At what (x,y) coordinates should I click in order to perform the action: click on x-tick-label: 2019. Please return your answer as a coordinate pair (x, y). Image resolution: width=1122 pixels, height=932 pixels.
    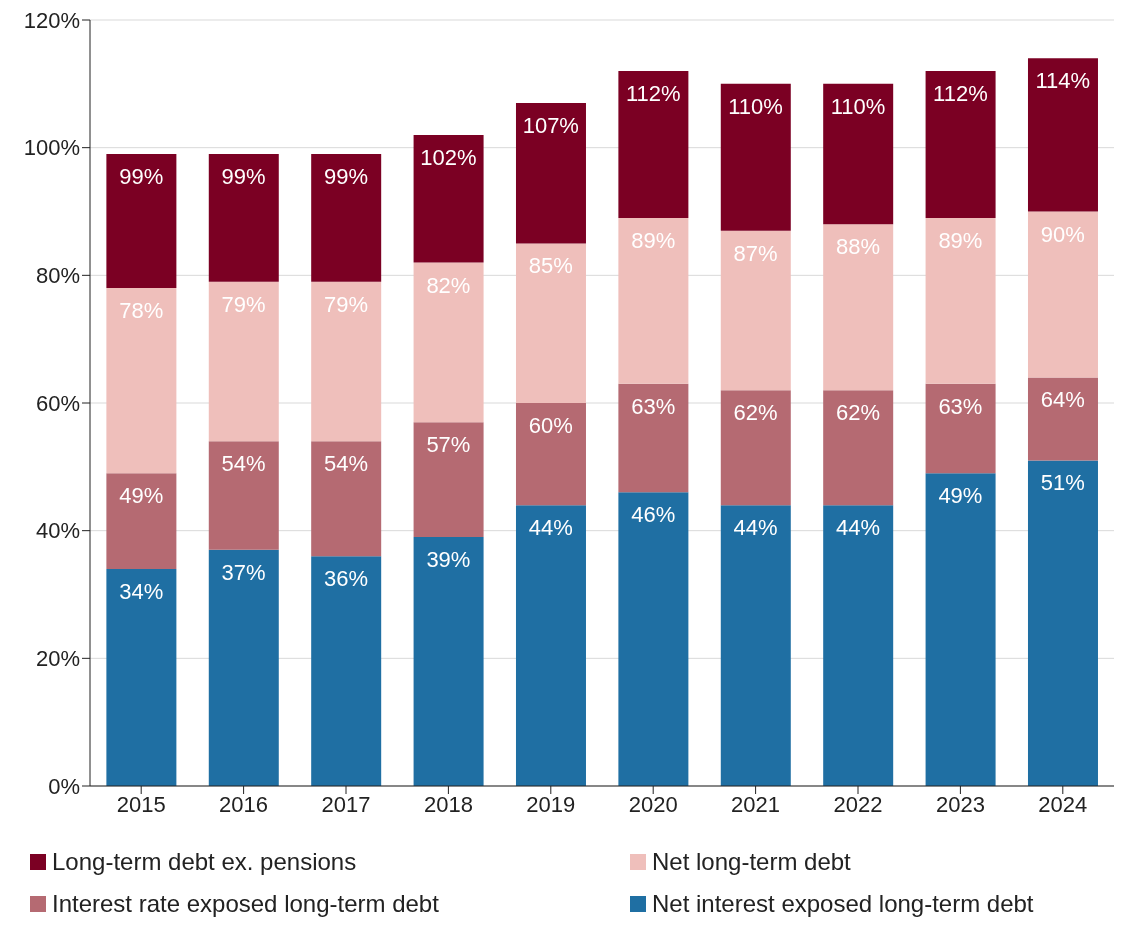
    Looking at the image, I should click on (551, 804).